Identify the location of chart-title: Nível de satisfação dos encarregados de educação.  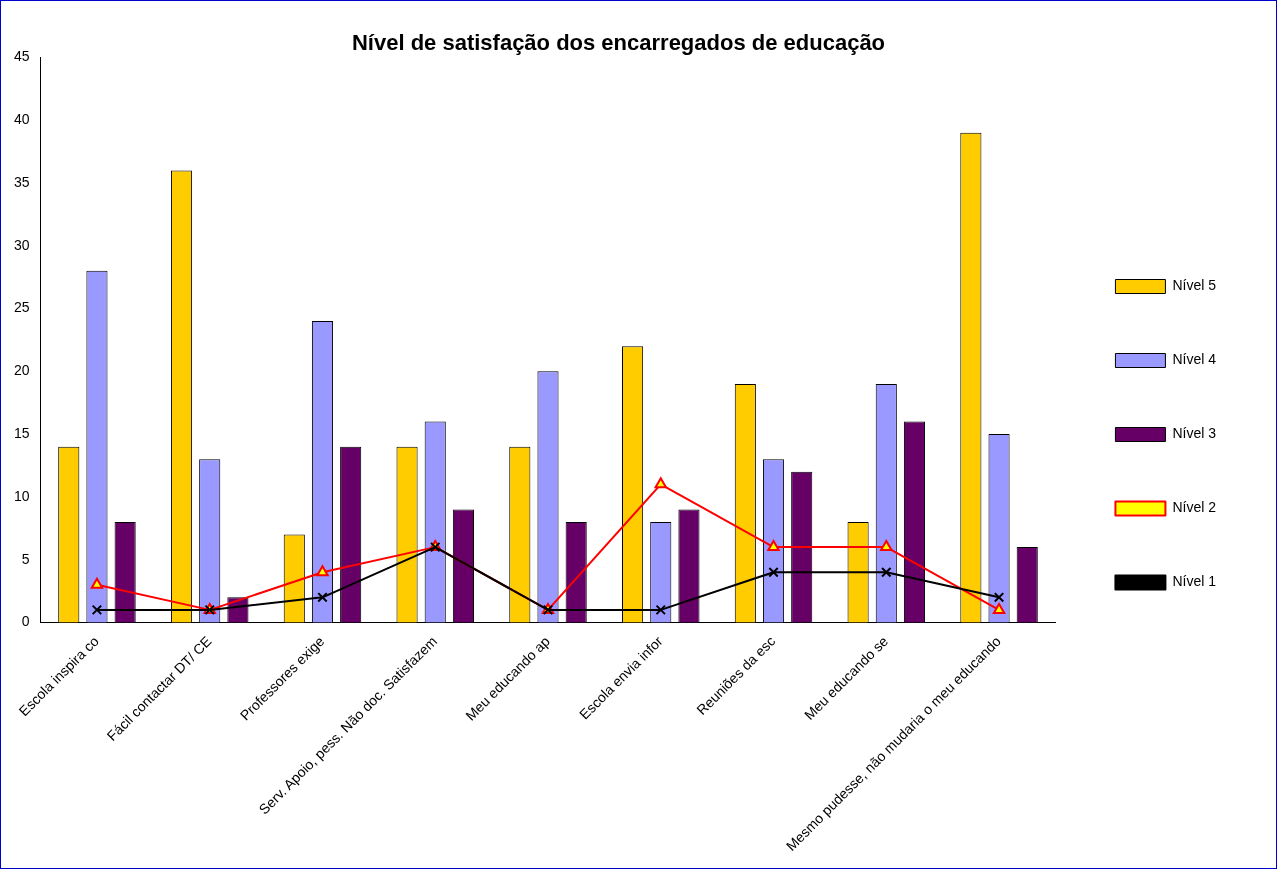
(618, 43).